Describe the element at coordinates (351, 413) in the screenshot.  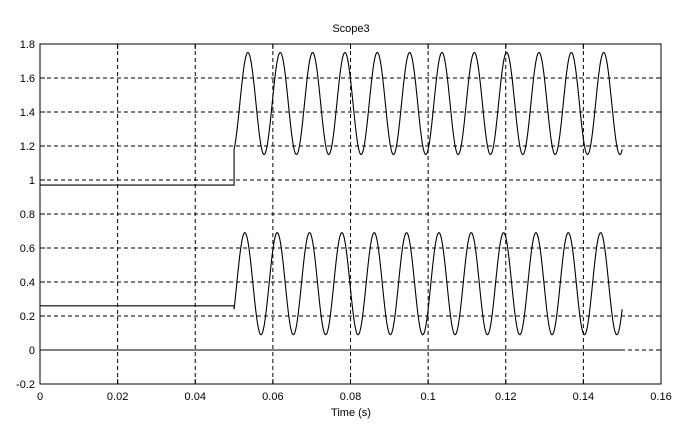
I see `x-axis-label: Time (s)` at that location.